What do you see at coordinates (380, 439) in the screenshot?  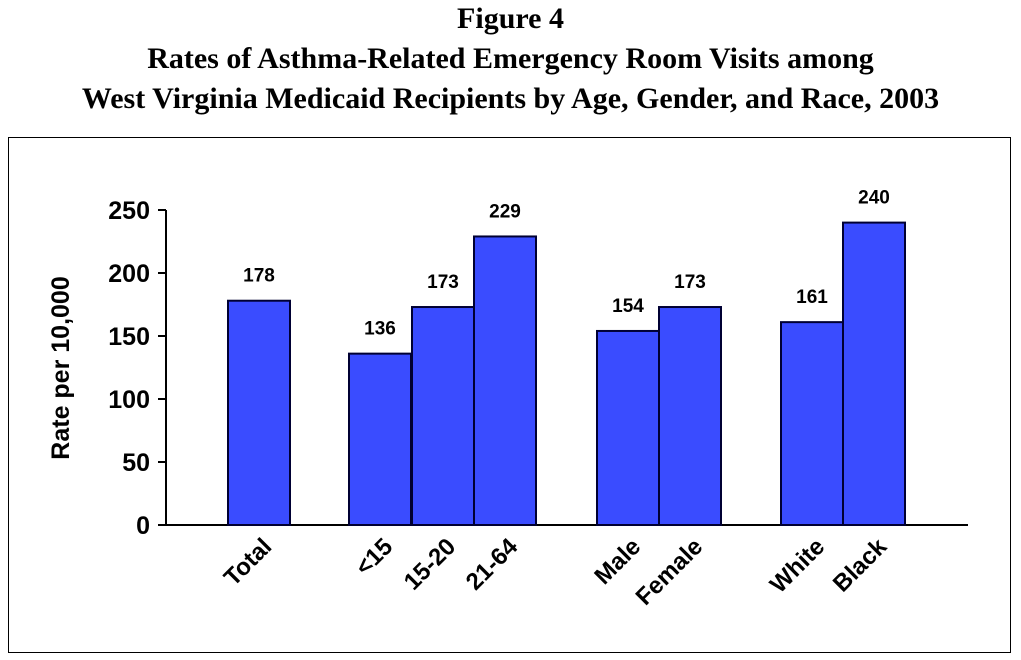 I see `bar--15` at bounding box center [380, 439].